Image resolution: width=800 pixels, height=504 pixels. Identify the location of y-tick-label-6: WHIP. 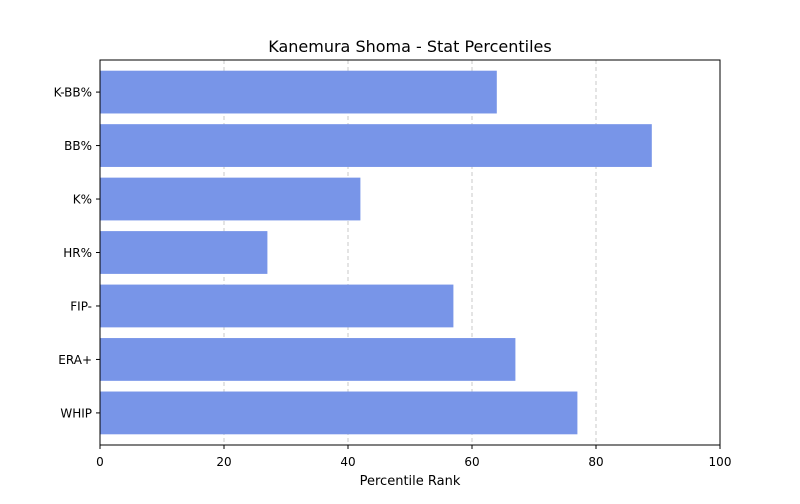
(76, 413).